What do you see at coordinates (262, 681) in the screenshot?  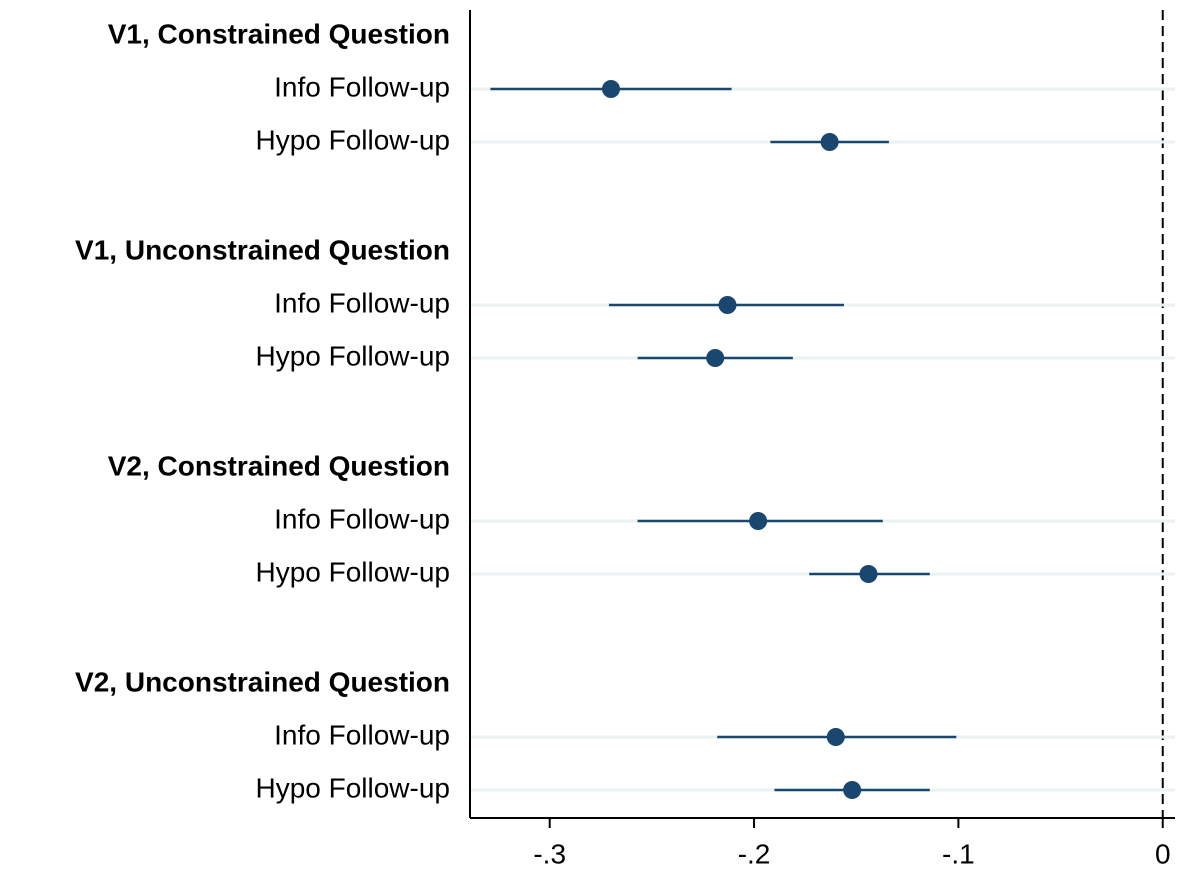 I see `group-header: V2, Unconstrained Question` at bounding box center [262, 681].